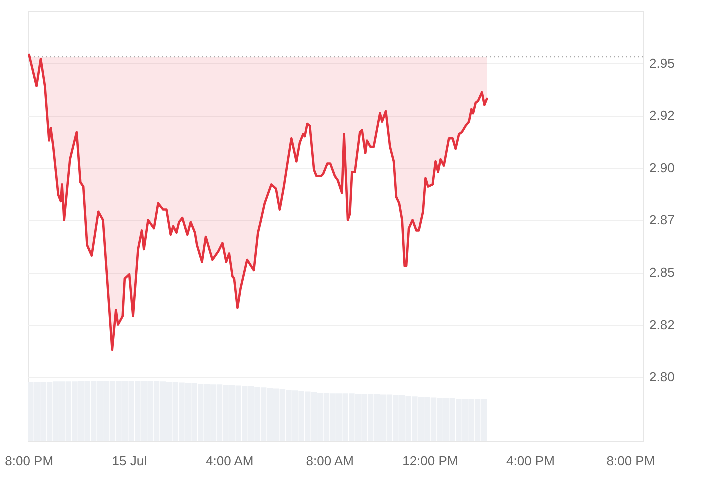 Image resolution: width=720 pixels, height=480 pixels. What do you see at coordinates (662, 324) in the screenshot?
I see `y-tick-label: 2.82` at bounding box center [662, 324].